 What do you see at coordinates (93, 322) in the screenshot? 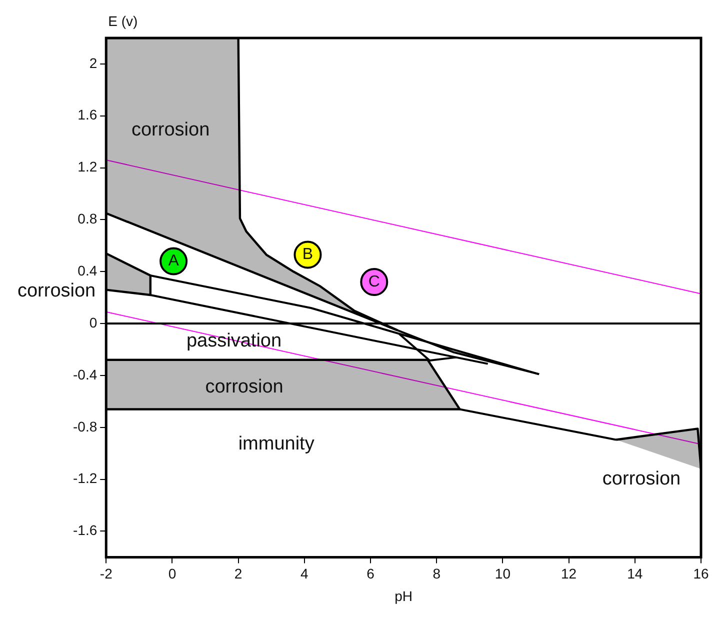
I see `y-tick-label: 0` at bounding box center [93, 322].